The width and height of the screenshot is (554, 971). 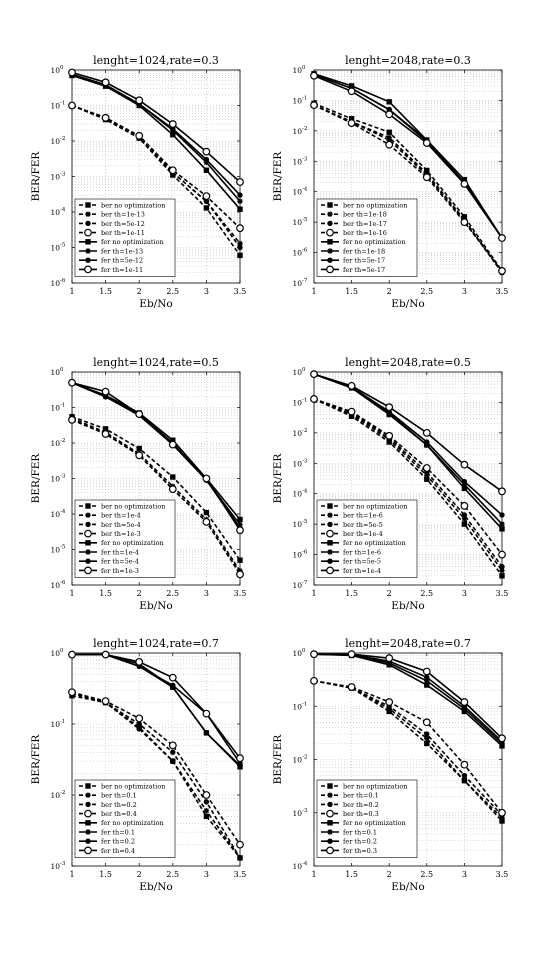 What do you see at coordinates (156, 60) in the screenshot?
I see `chart-title: lenght=1024,rate=0.3` at bounding box center [156, 60].